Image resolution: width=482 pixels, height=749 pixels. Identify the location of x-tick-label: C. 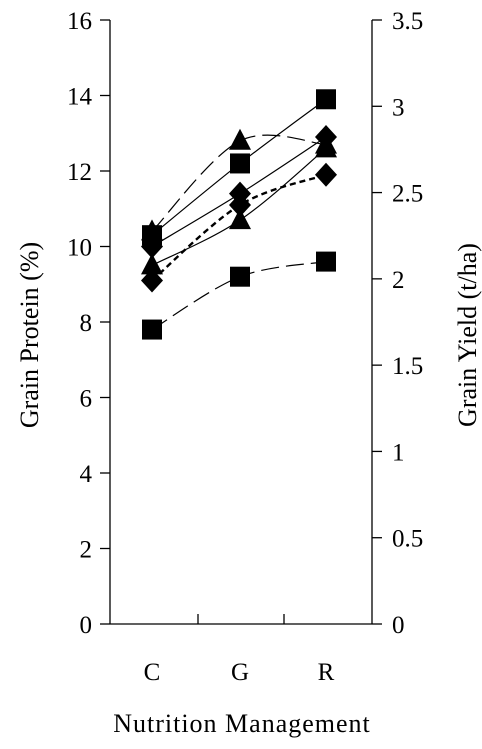
(152, 672).